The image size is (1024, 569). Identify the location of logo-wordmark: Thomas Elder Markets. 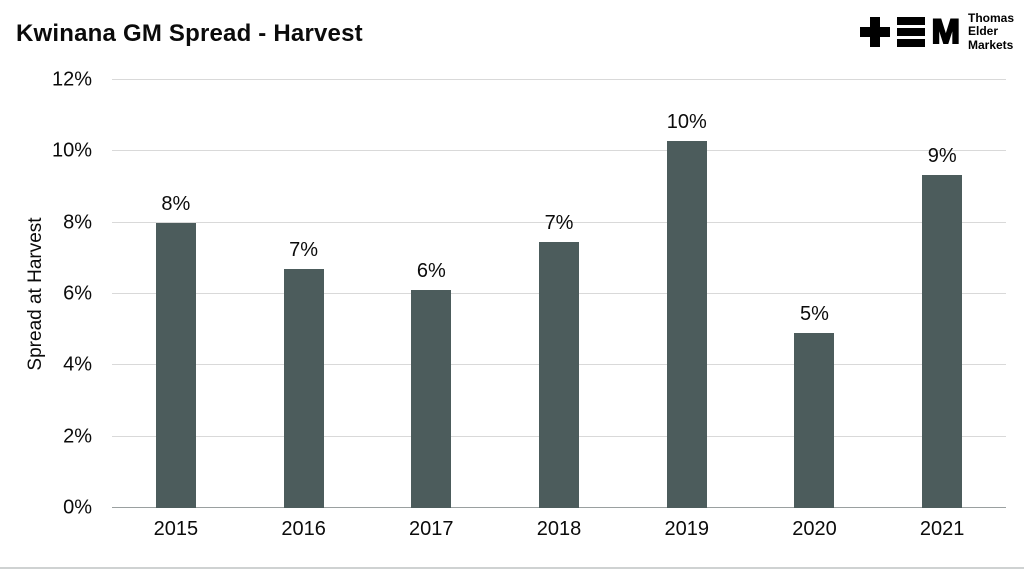
(990, 31).